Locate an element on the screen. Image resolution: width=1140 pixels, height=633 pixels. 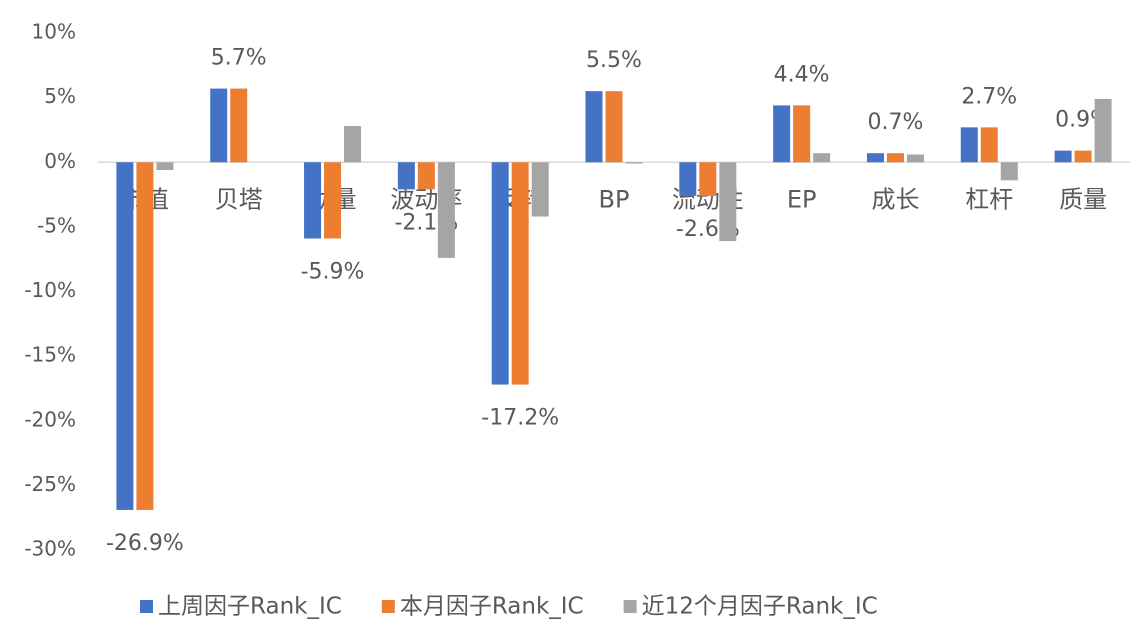
value-label: -26.9% is located at coordinates (145, 543).